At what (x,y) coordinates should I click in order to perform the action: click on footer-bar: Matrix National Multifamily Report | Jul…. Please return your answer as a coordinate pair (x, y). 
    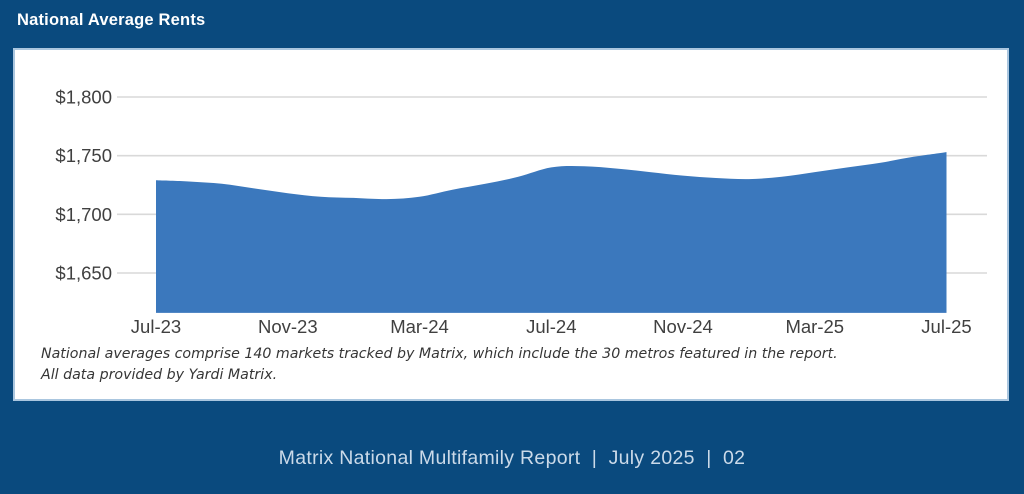
    Looking at the image, I should click on (512, 458).